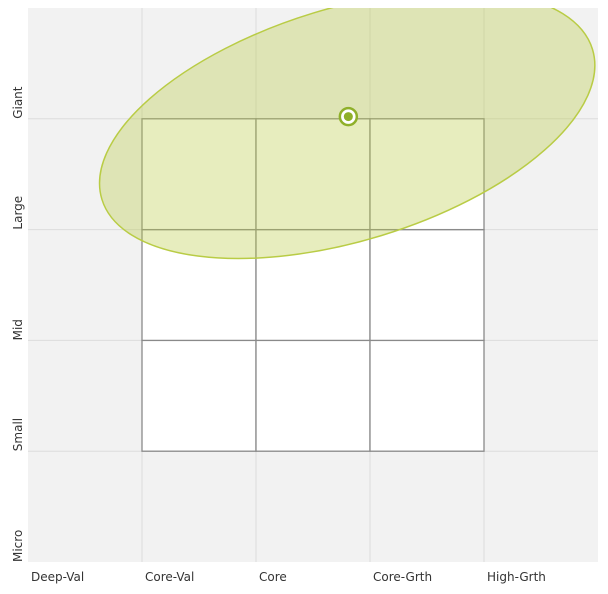 The image size is (608, 594). I want to click on x-tick-label: Core-Grth, so click(402, 577).